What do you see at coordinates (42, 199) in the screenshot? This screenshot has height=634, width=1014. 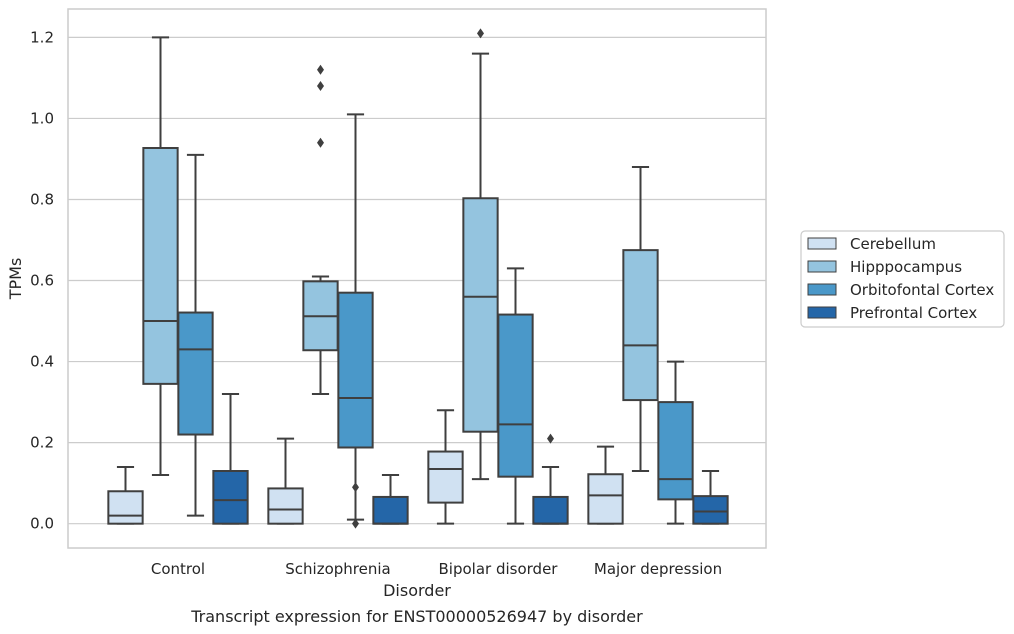 I see `y-tick-label: 0.8` at bounding box center [42, 199].